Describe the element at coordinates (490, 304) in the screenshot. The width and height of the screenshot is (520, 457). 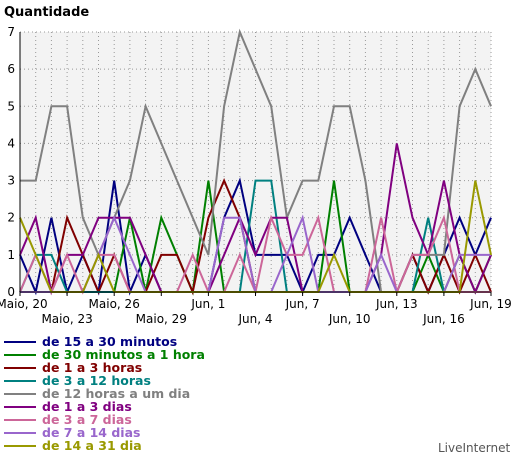
I see `x-tick-label-10: Jun, 19` at that location.